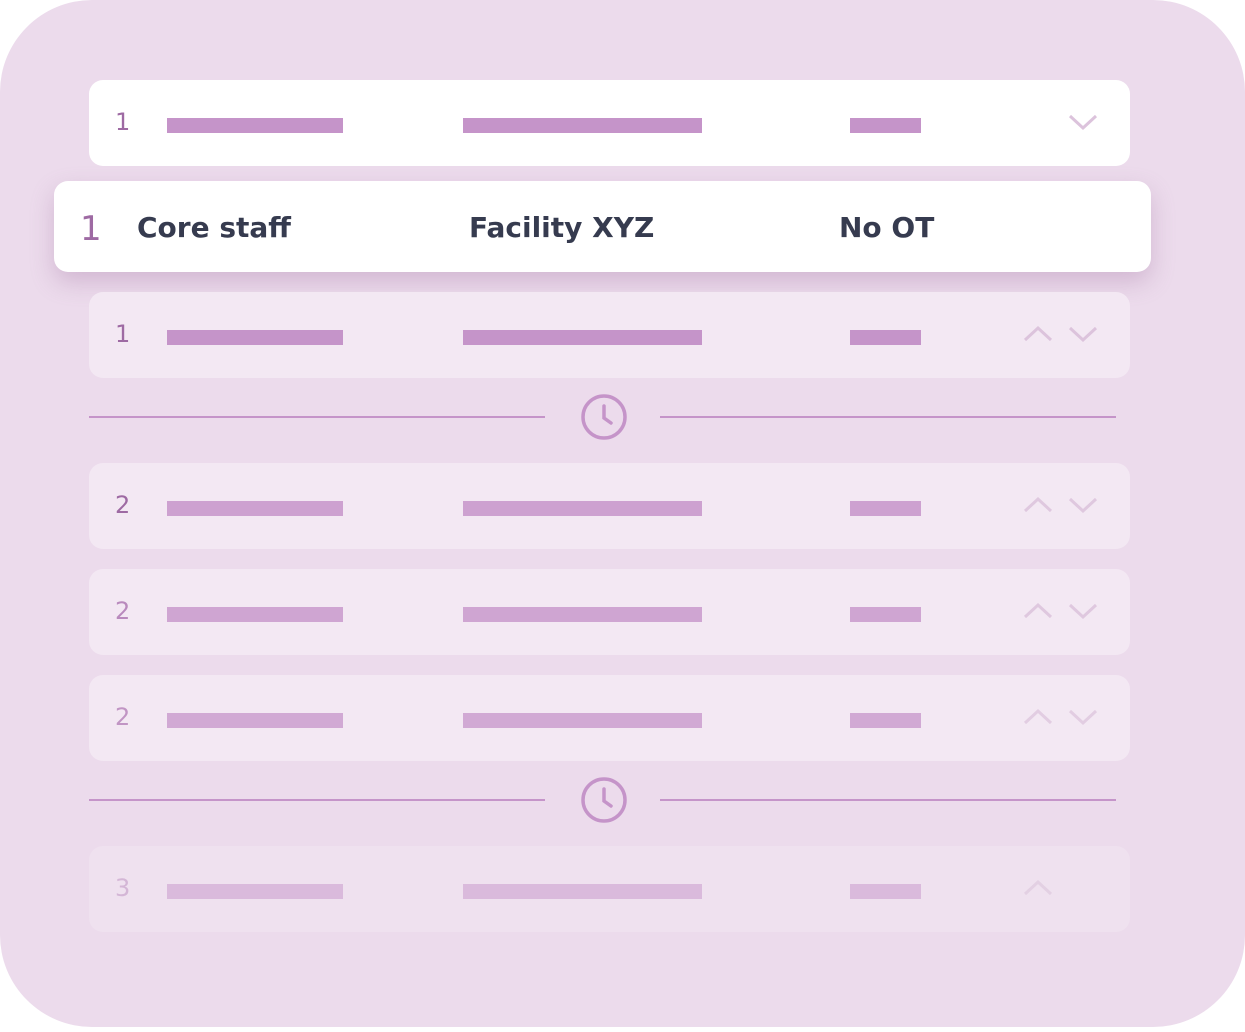 The width and height of the screenshot is (1245, 1032). I want to click on role-label: Core staff, so click(214, 227).